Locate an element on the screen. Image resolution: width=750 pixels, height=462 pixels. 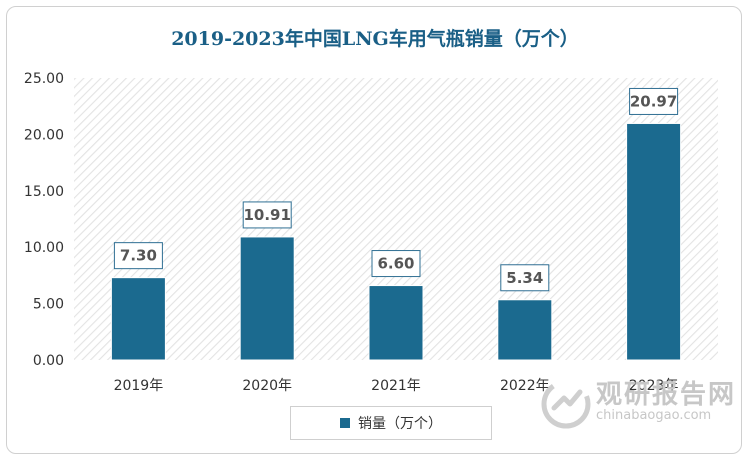
legend: 销量（万个） is located at coordinates (391, 423).